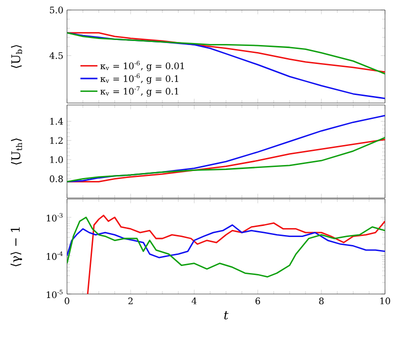  Describe the element at coordinates (385, 301) in the screenshot. I see `x-tick-label: 10` at that location.